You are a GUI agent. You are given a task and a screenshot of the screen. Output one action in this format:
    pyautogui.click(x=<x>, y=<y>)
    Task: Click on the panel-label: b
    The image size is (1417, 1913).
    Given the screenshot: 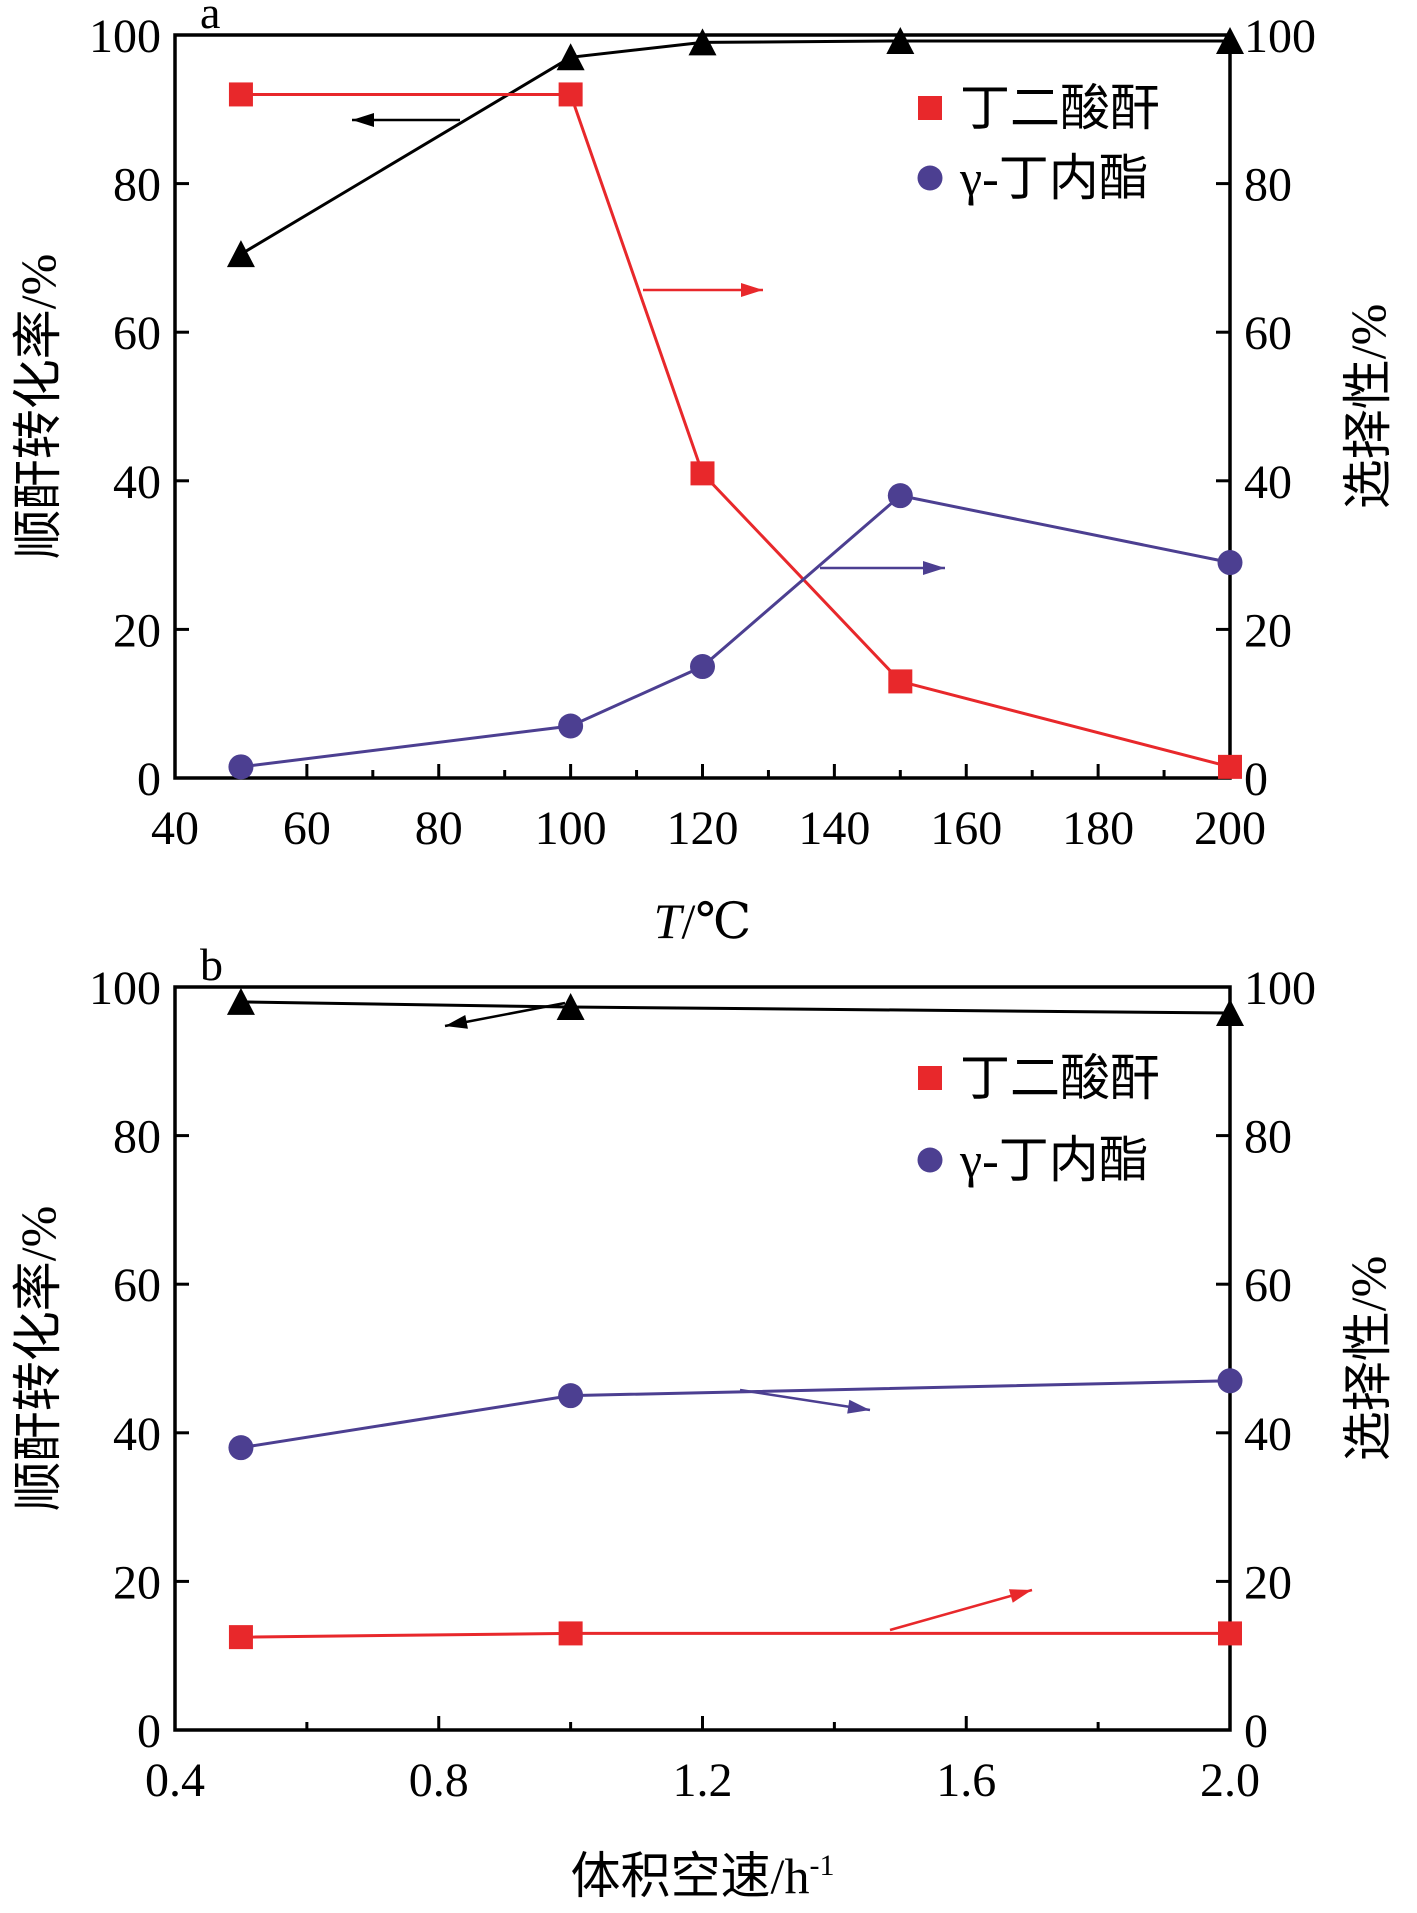 What is the action you would take?
    pyautogui.click(x=211, y=964)
    